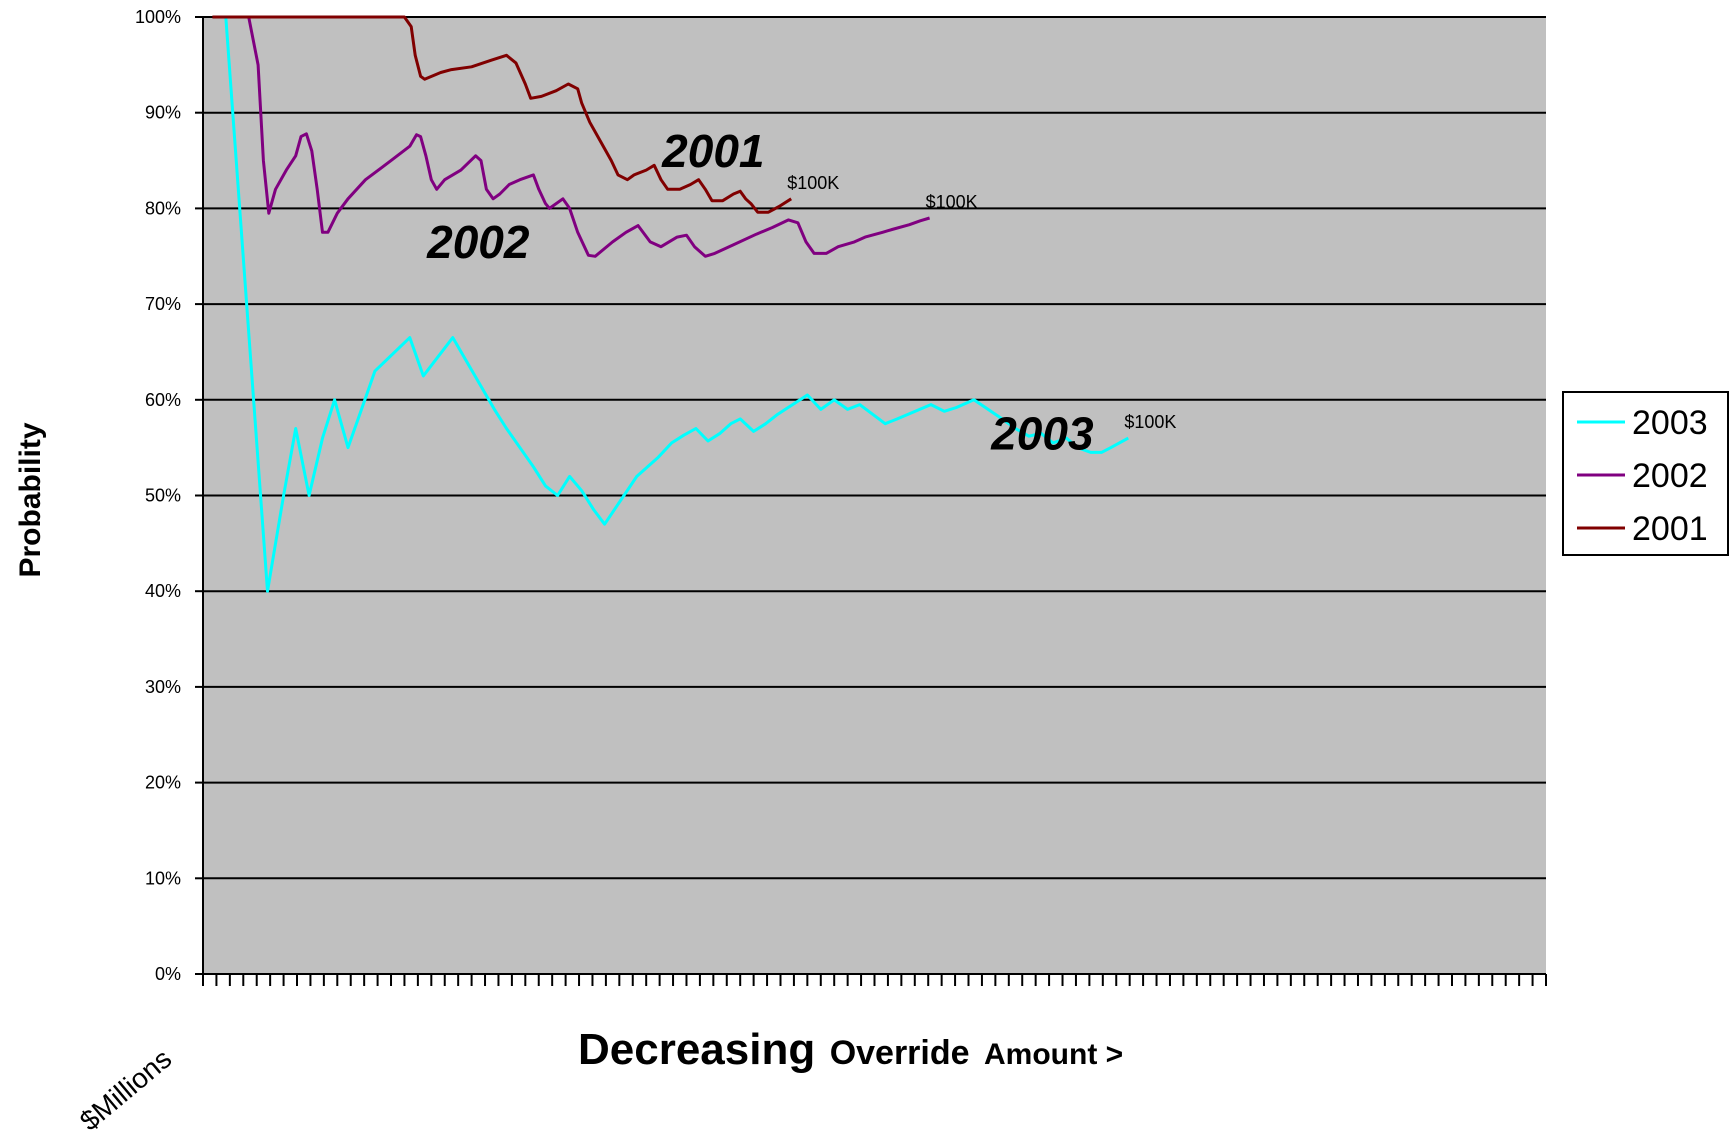  I want to click on y-tick-label: 70%, so click(163, 304).